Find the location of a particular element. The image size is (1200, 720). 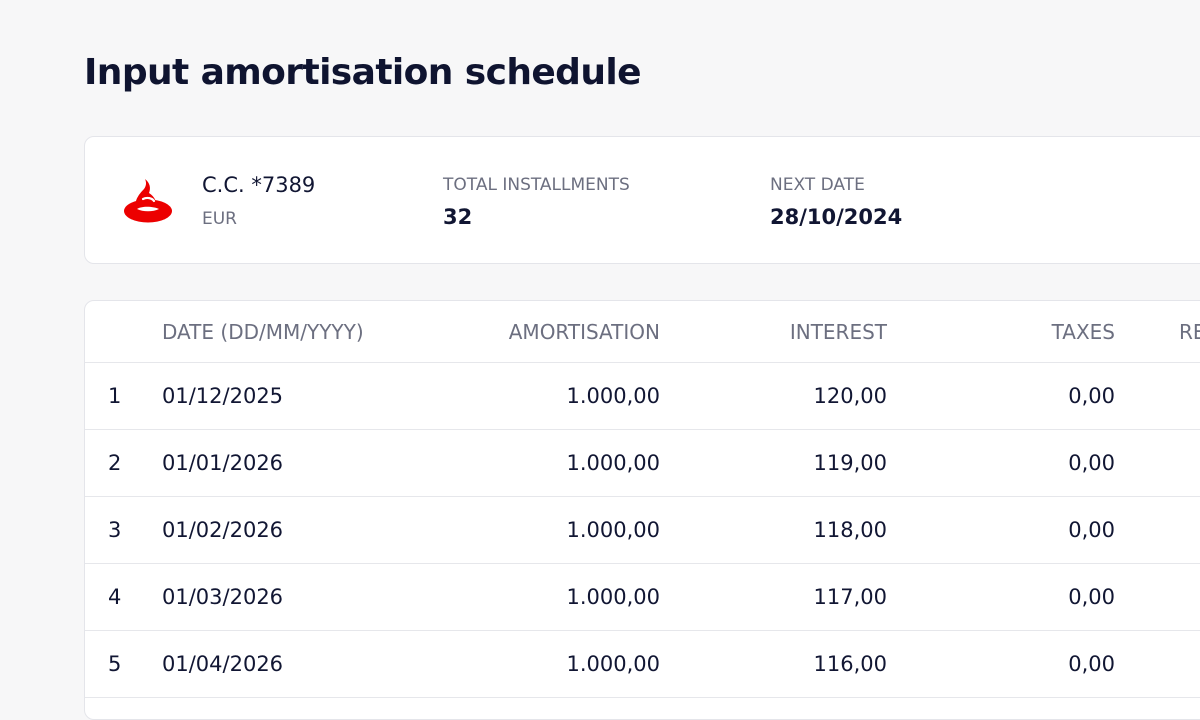

row-interest: 118,00 is located at coordinates (850, 530).